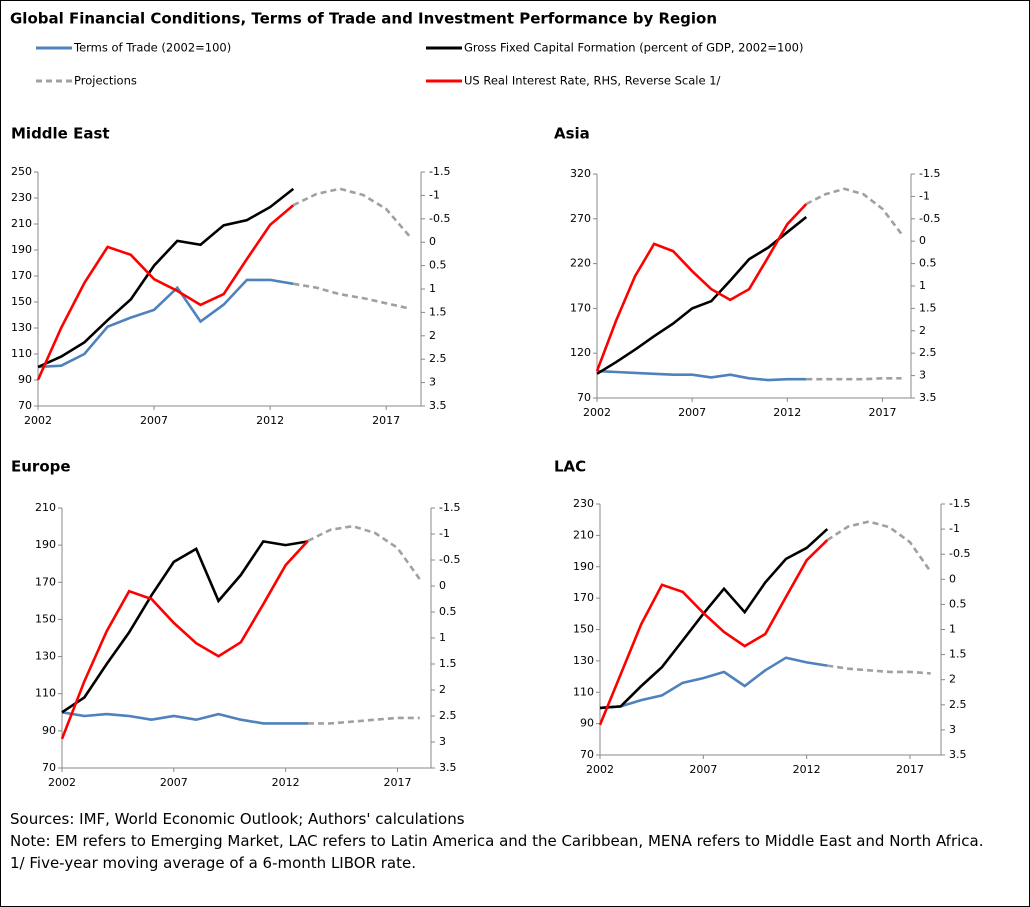 Image resolution: width=1030 pixels, height=907 pixels. I want to click on panel-title: Middle East, so click(60, 134).